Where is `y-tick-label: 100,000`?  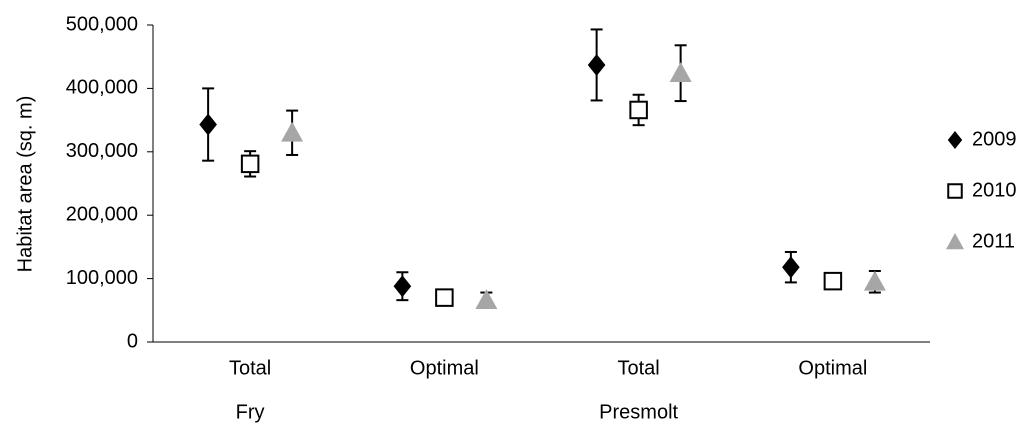
y-tick-label: 100,000 is located at coordinates (102, 278).